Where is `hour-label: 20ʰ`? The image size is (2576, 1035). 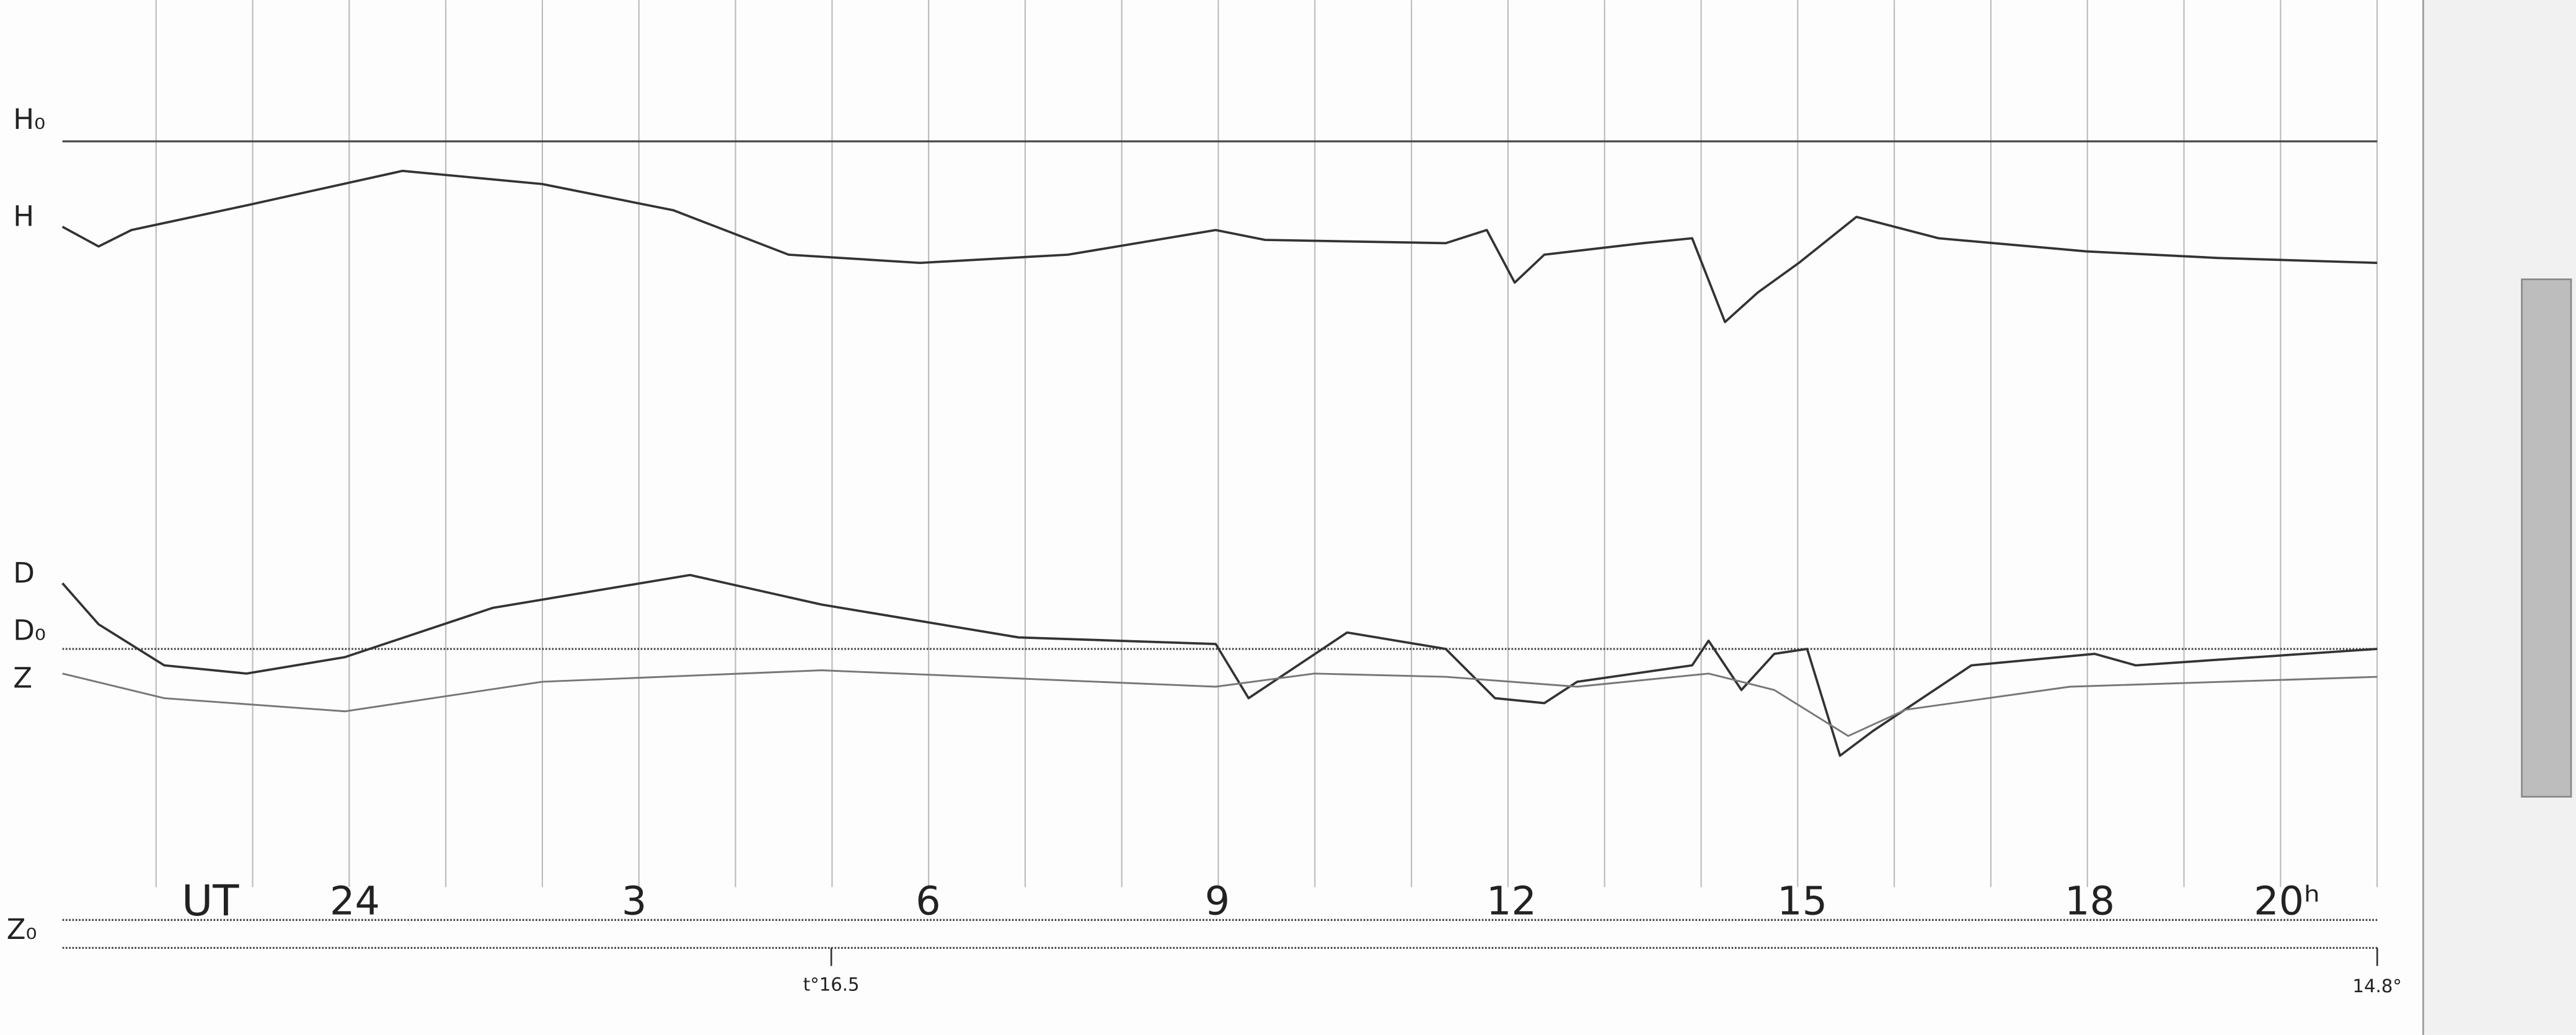
hour-label: 20ʰ is located at coordinates (2287, 901).